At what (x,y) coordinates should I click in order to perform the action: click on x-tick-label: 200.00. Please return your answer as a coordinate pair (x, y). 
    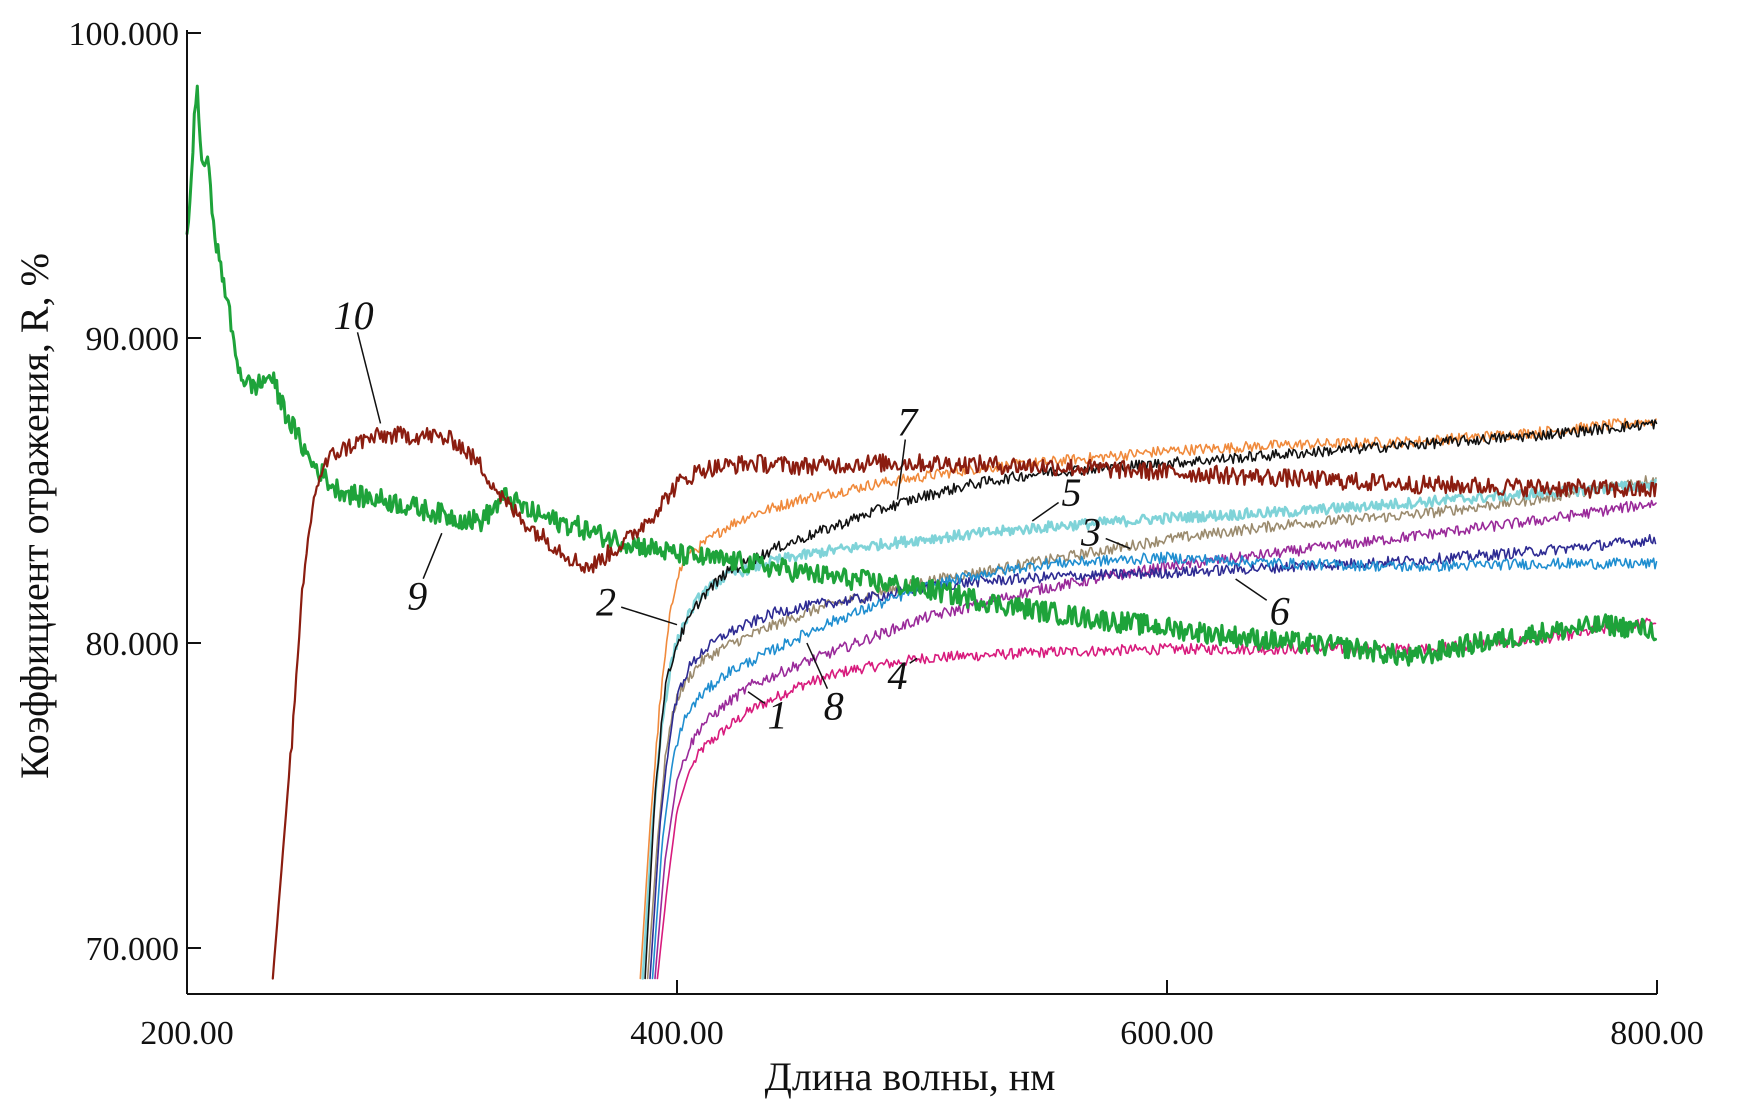
    Looking at the image, I should click on (187, 1033).